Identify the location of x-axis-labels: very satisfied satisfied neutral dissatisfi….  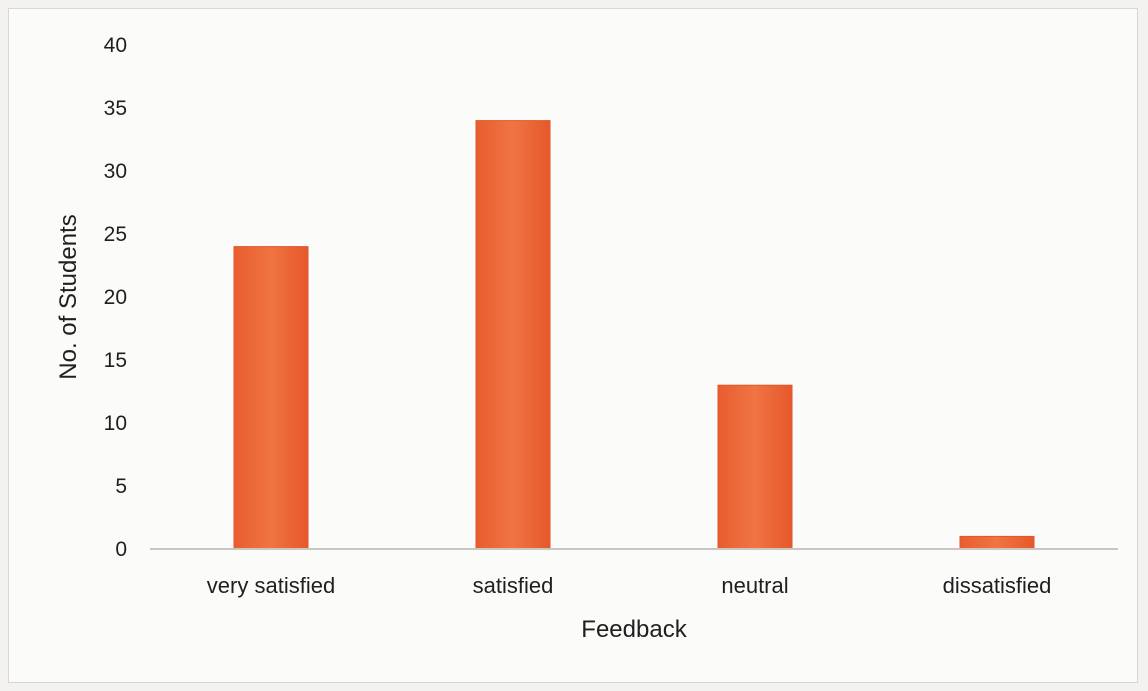
(629, 585).